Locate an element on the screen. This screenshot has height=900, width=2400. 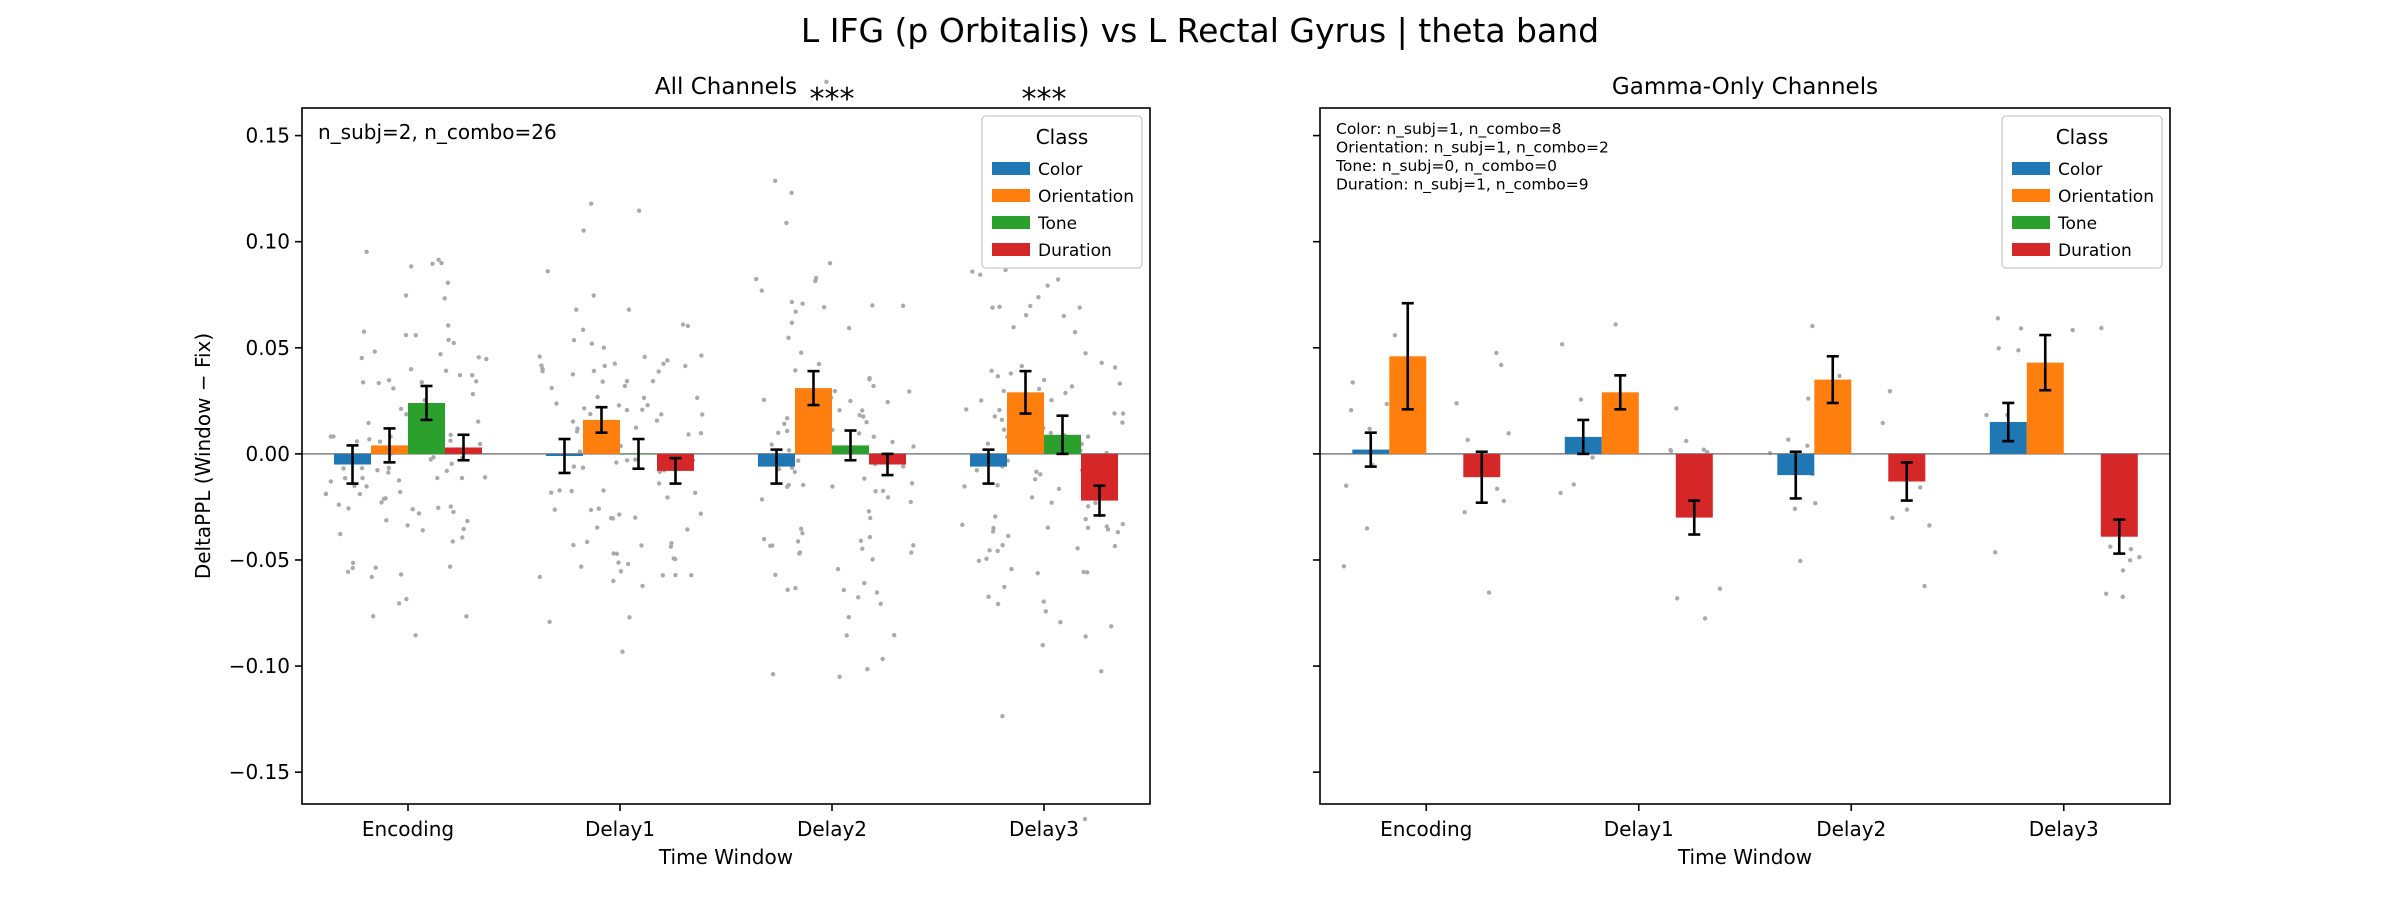
x-tick-label: Delay2 is located at coordinates (1851, 829).